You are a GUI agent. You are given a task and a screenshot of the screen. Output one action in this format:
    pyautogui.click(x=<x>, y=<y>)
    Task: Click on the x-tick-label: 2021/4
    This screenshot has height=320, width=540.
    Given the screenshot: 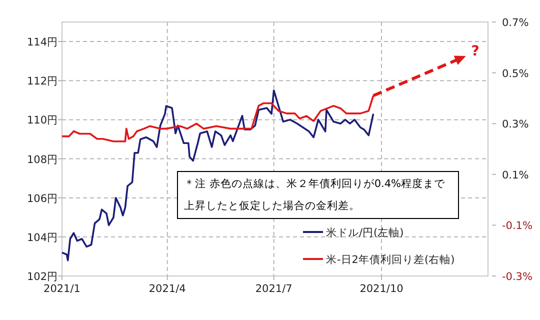 What is the action you would take?
    pyautogui.click(x=167, y=289)
    